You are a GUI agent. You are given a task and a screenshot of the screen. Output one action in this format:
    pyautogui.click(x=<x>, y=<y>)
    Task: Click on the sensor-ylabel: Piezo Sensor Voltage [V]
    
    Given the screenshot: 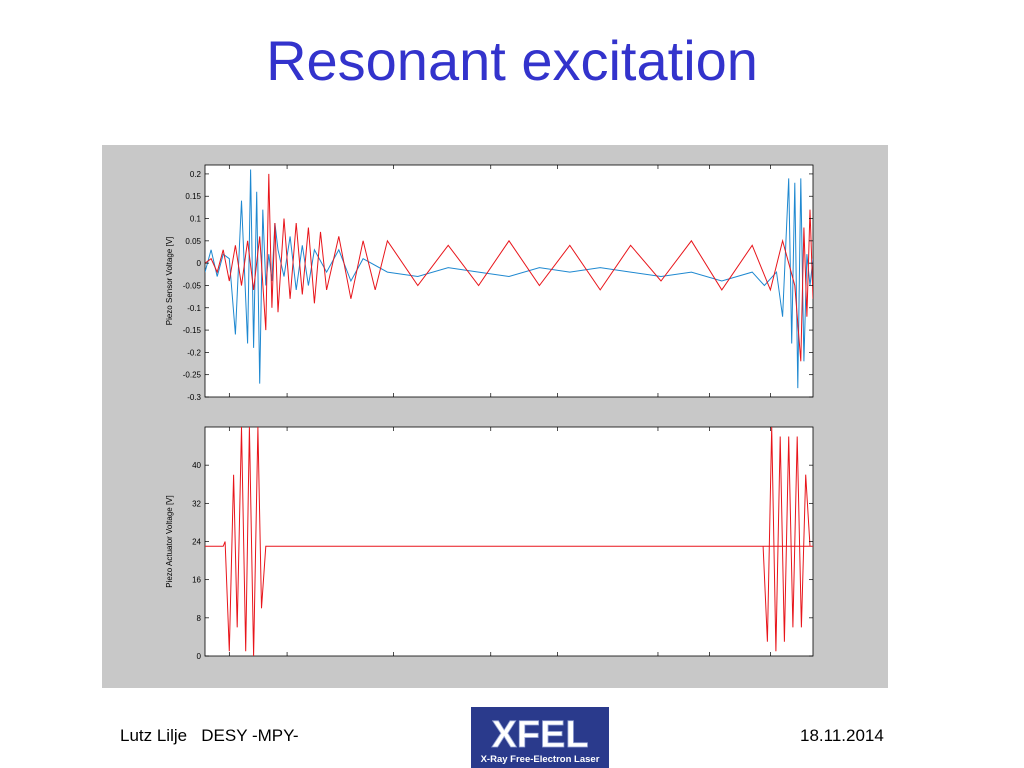 What is the action you would take?
    pyautogui.click(x=169, y=281)
    